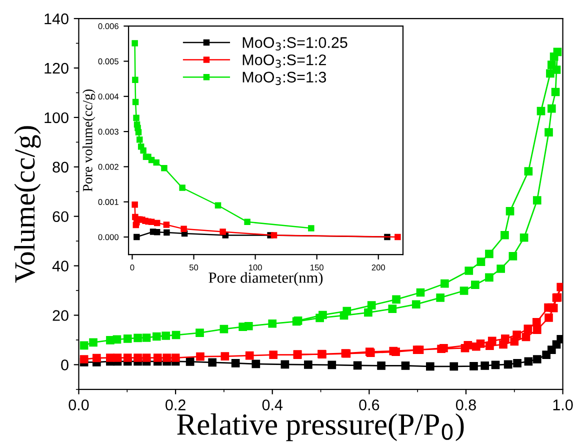  Describe the element at coordinates (64, 365) in the screenshot. I see `y-tick-label: 0` at that location.